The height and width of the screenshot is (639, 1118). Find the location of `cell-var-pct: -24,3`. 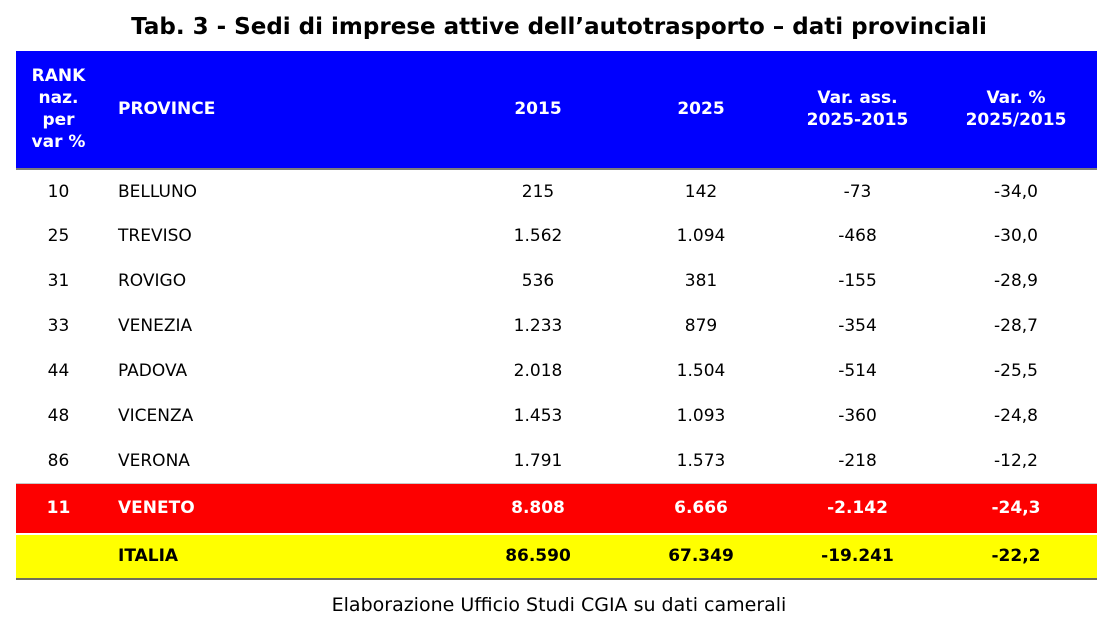

cell-var-pct: -24,3 is located at coordinates (1016, 508).